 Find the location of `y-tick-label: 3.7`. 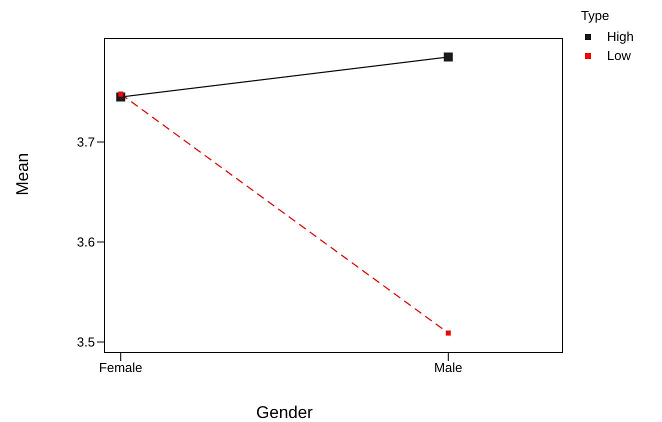

y-tick-label: 3.7 is located at coordinates (85, 142).